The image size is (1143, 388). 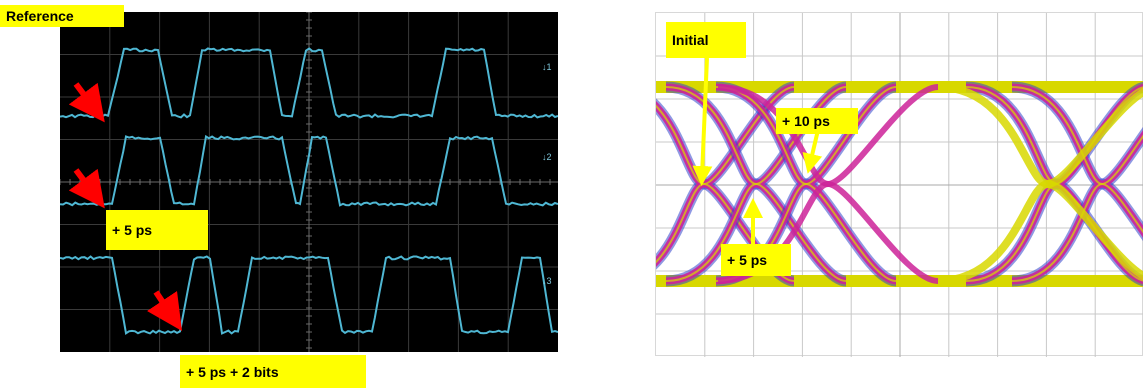 What do you see at coordinates (157, 230) in the screenshot?
I see `label-plus5: + 5 ps` at bounding box center [157, 230].